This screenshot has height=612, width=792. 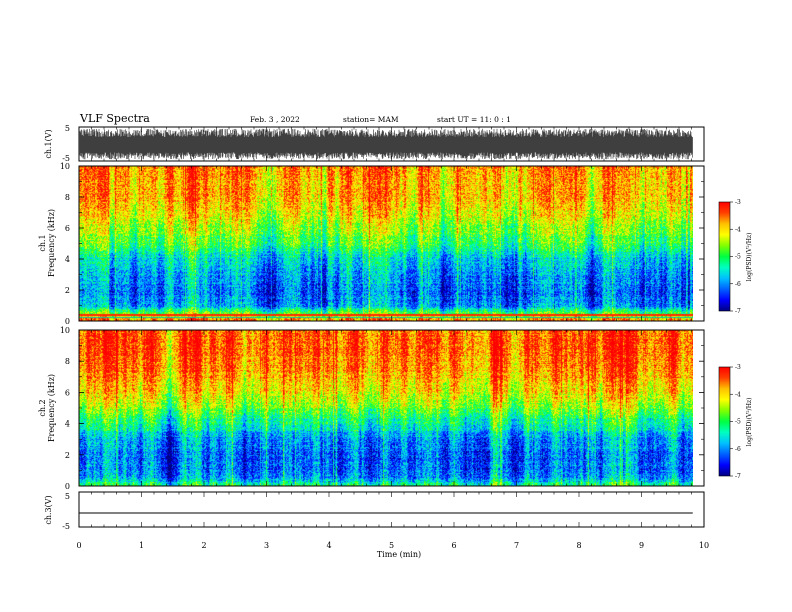 I want to click on ch3-ytick-top: 5, so click(x=67, y=496).